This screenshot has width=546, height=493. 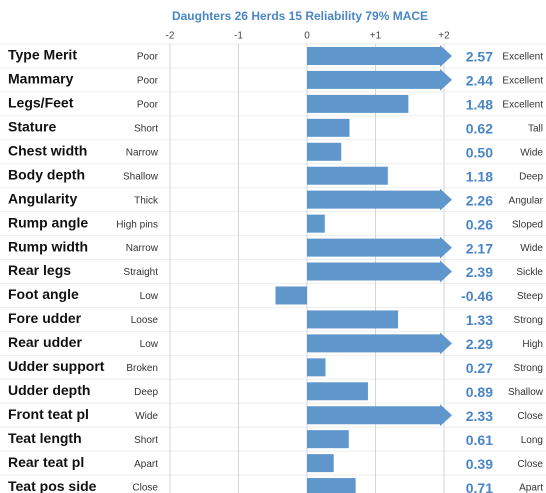 What do you see at coordinates (529, 272) in the screenshot?
I see `high-label: Sickle` at bounding box center [529, 272].